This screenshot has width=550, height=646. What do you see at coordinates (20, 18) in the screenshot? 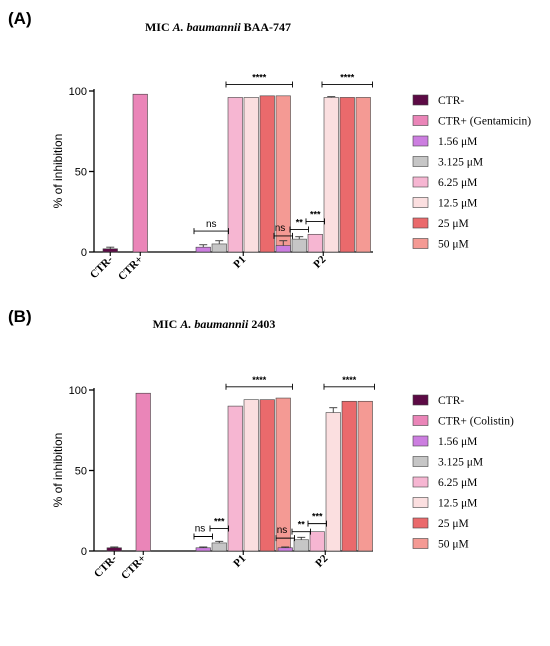
I see `panel-label: (A)` at bounding box center [20, 18].